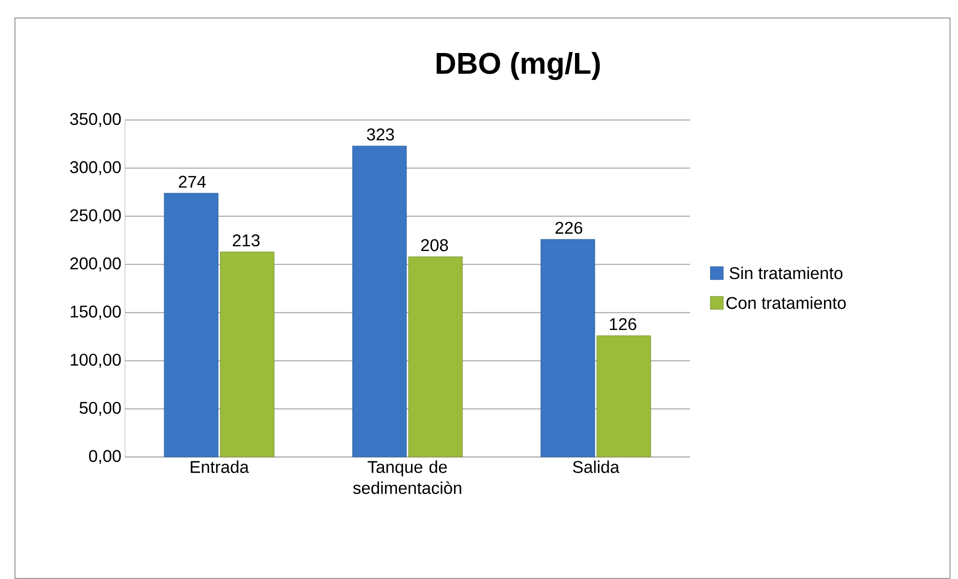  What do you see at coordinates (786, 273) in the screenshot?
I see `legend-label: Sin tratamiento` at bounding box center [786, 273].